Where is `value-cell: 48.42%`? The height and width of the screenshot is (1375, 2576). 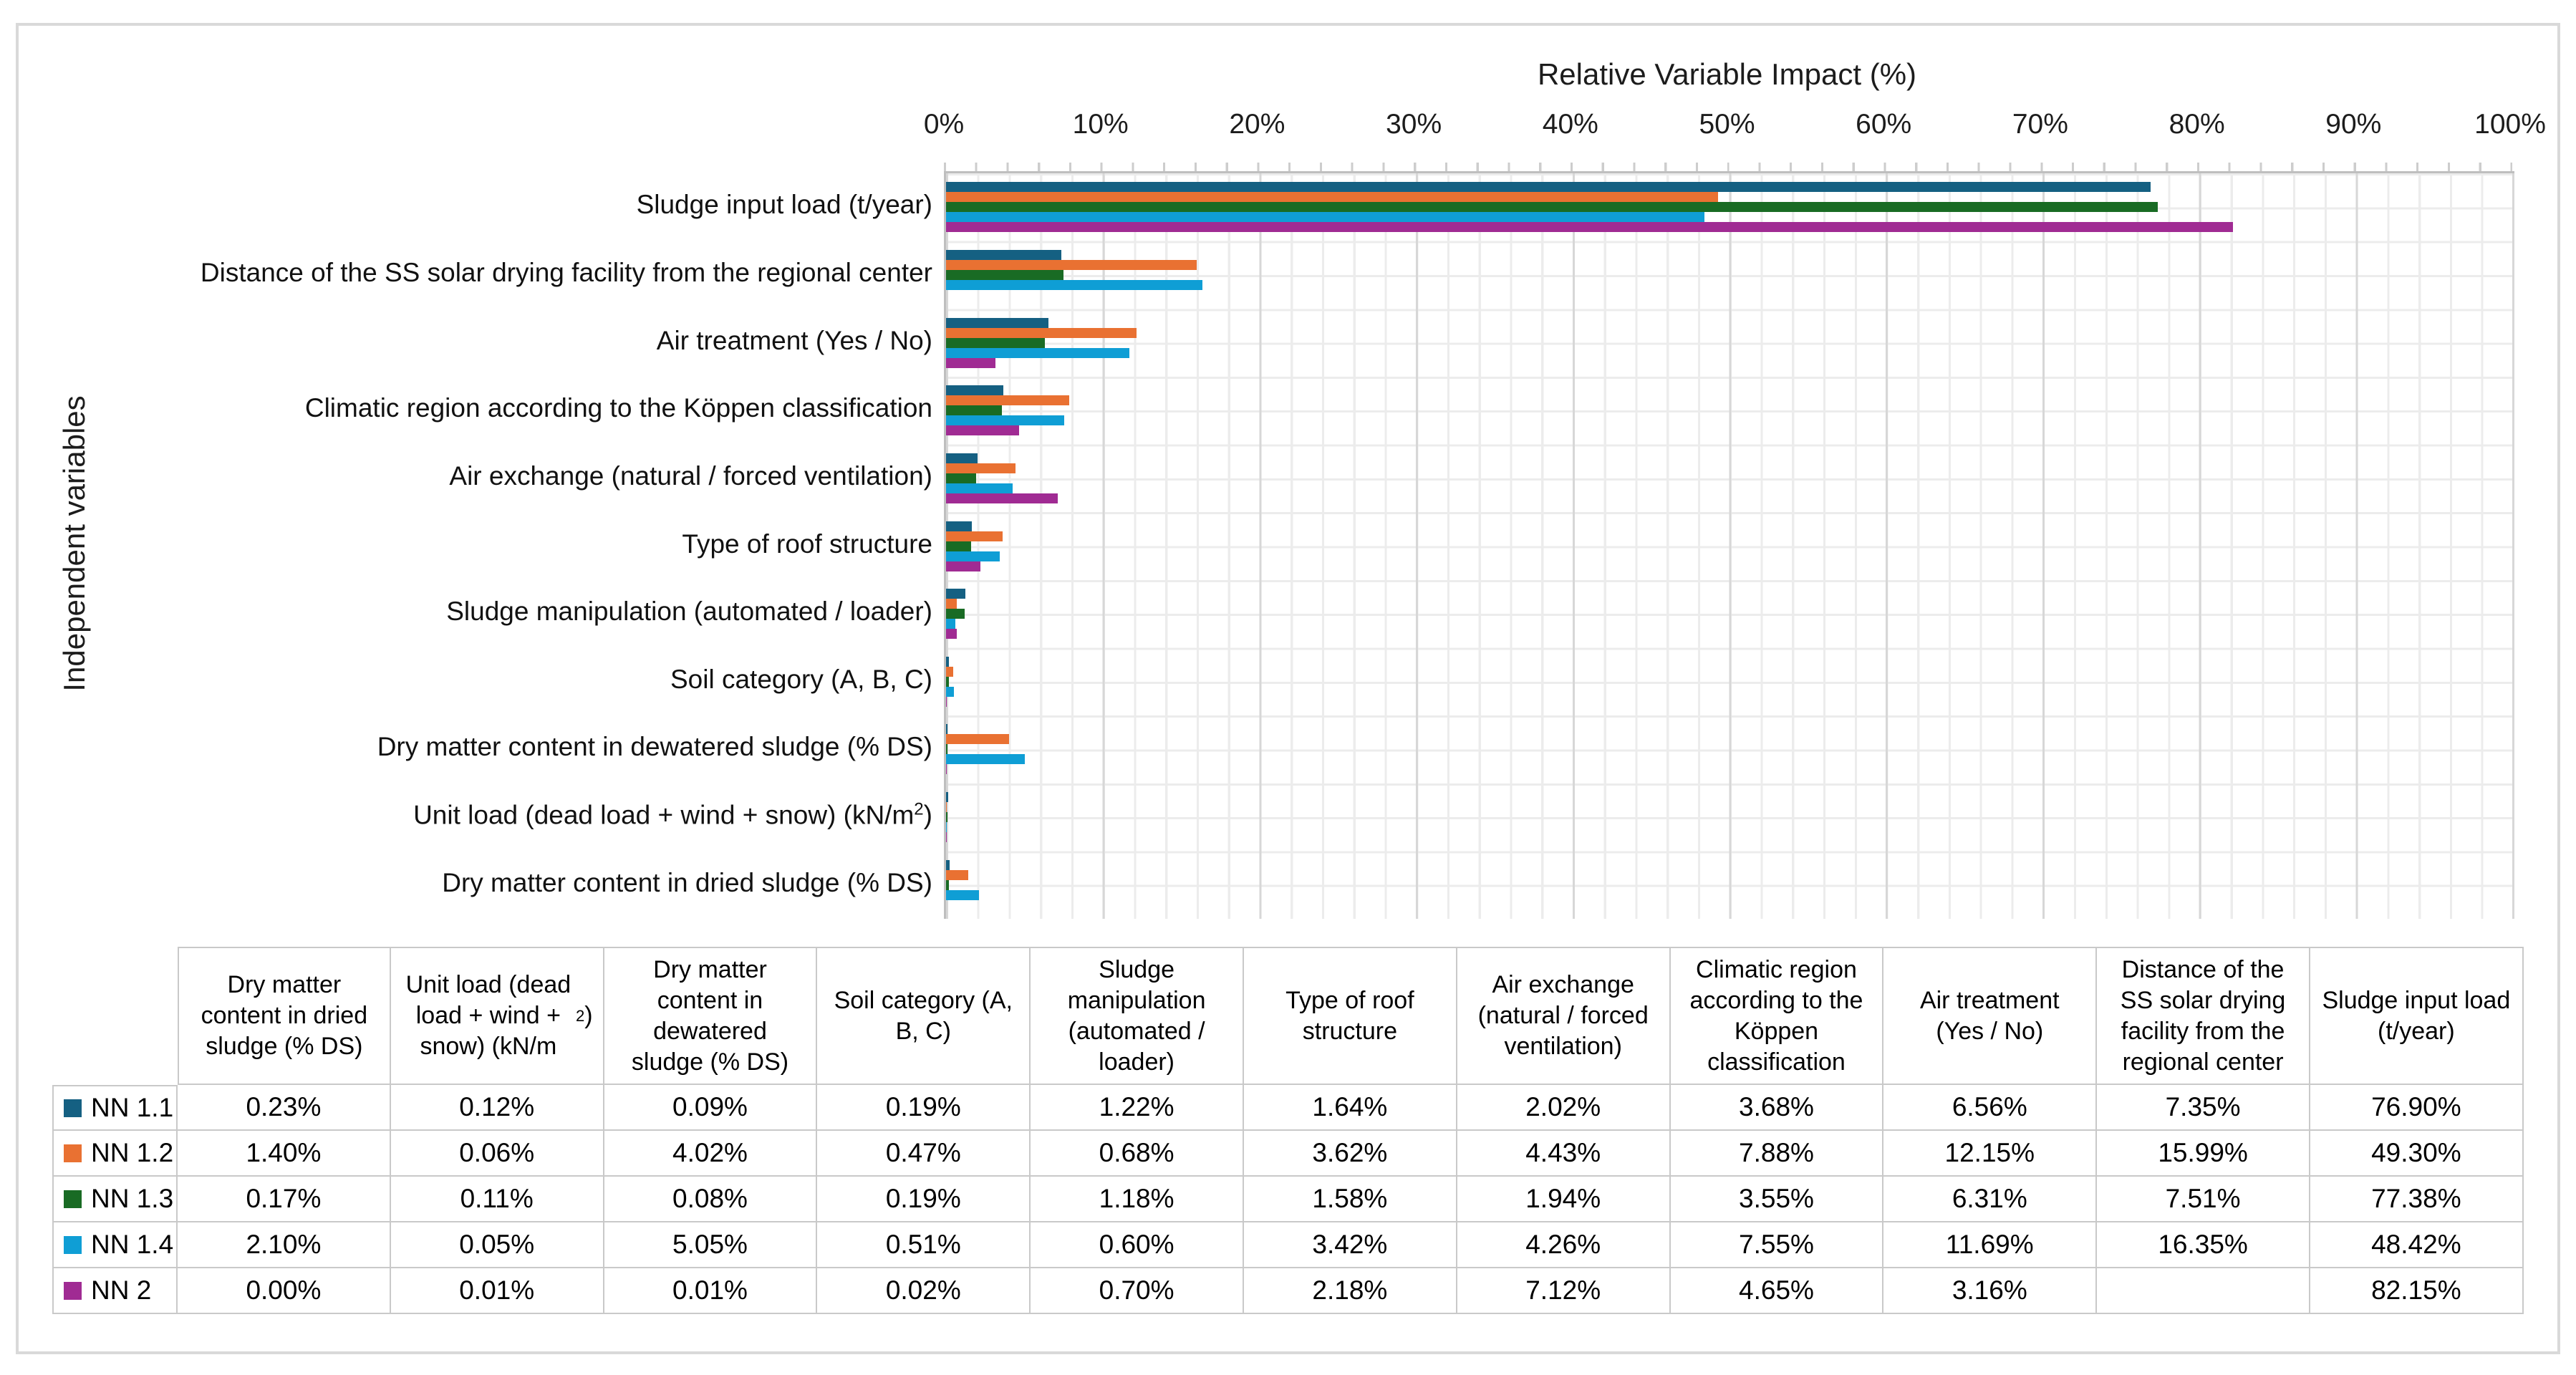 value-cell: 48.42% is located at coordinates (2417, 1245).